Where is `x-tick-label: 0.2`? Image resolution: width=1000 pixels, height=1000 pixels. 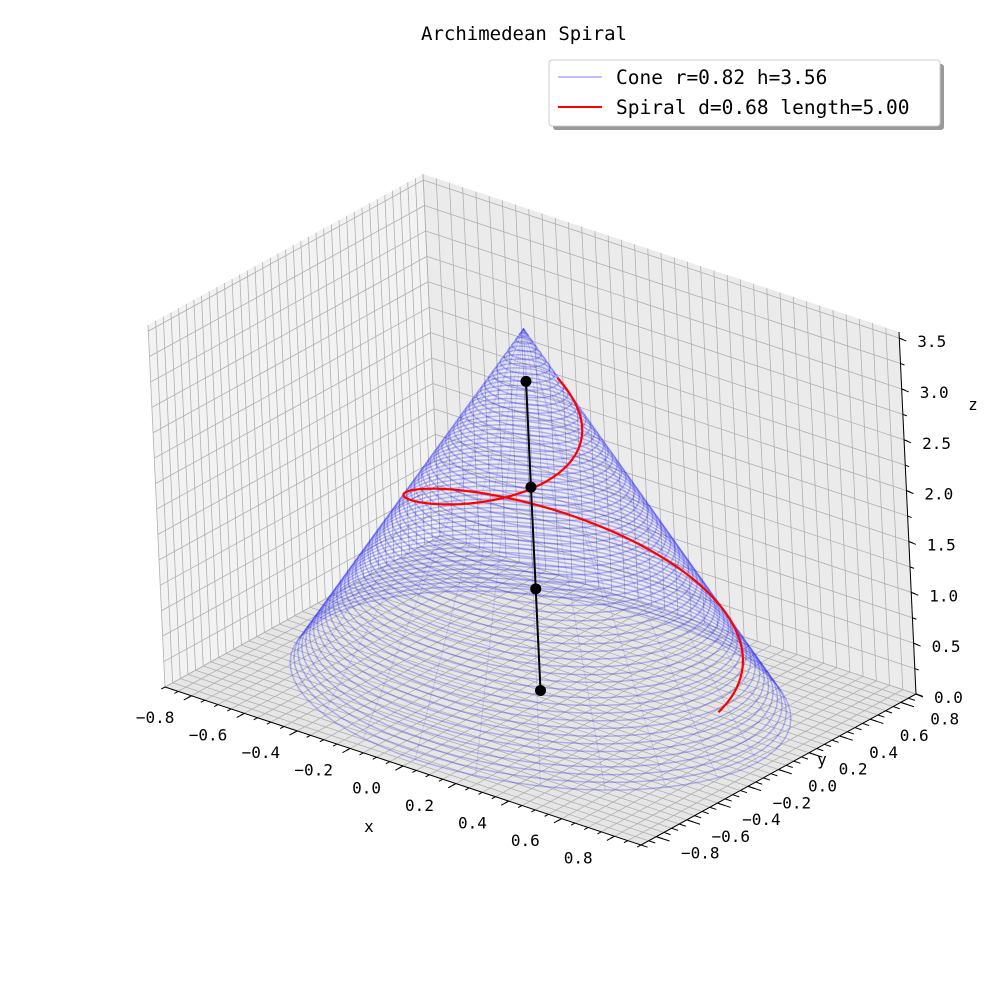 x-tick-label: 0.2 is located at coordinates (419, 805).